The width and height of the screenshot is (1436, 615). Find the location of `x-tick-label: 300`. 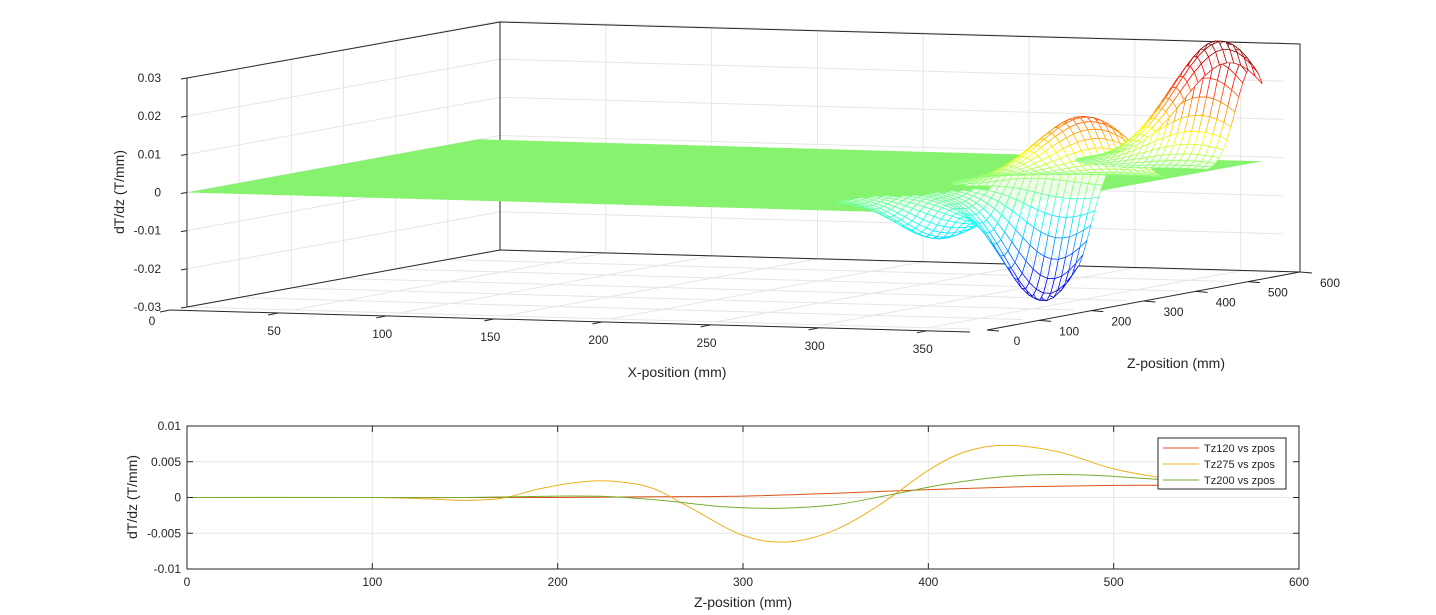

x-tick-label: 300 is located at coordinates (815, 346).